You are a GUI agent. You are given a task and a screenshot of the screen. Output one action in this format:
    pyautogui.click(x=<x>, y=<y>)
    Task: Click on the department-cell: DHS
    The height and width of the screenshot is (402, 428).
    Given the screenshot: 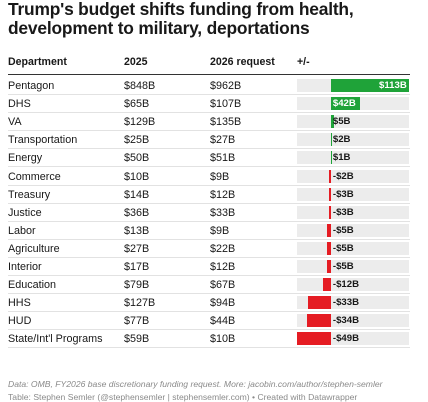 What is the action you would take?
    pyautogui.click(x=19, y=104)
    